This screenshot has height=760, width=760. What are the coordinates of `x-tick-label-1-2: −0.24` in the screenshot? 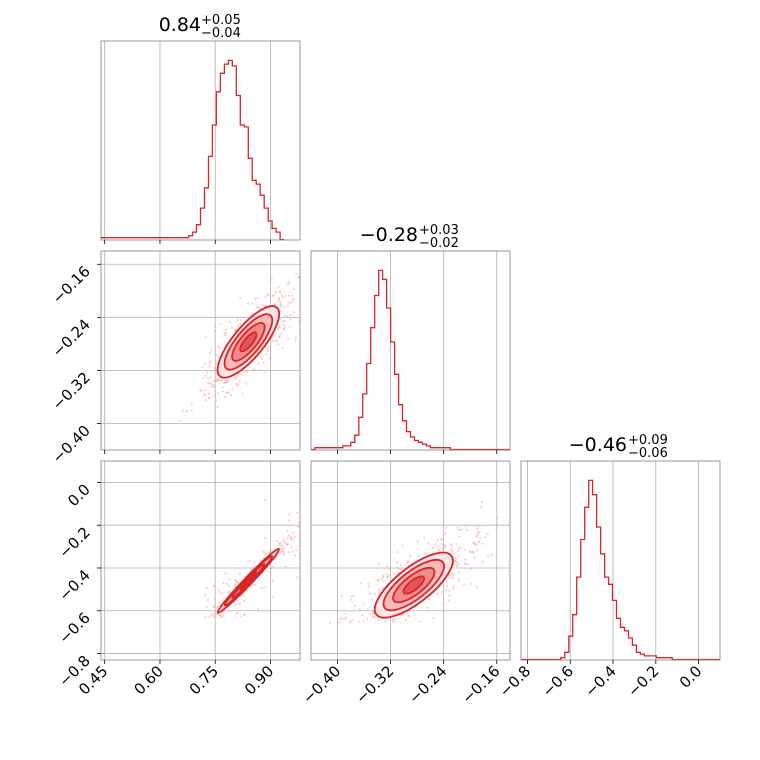 It's located at (427, 684).